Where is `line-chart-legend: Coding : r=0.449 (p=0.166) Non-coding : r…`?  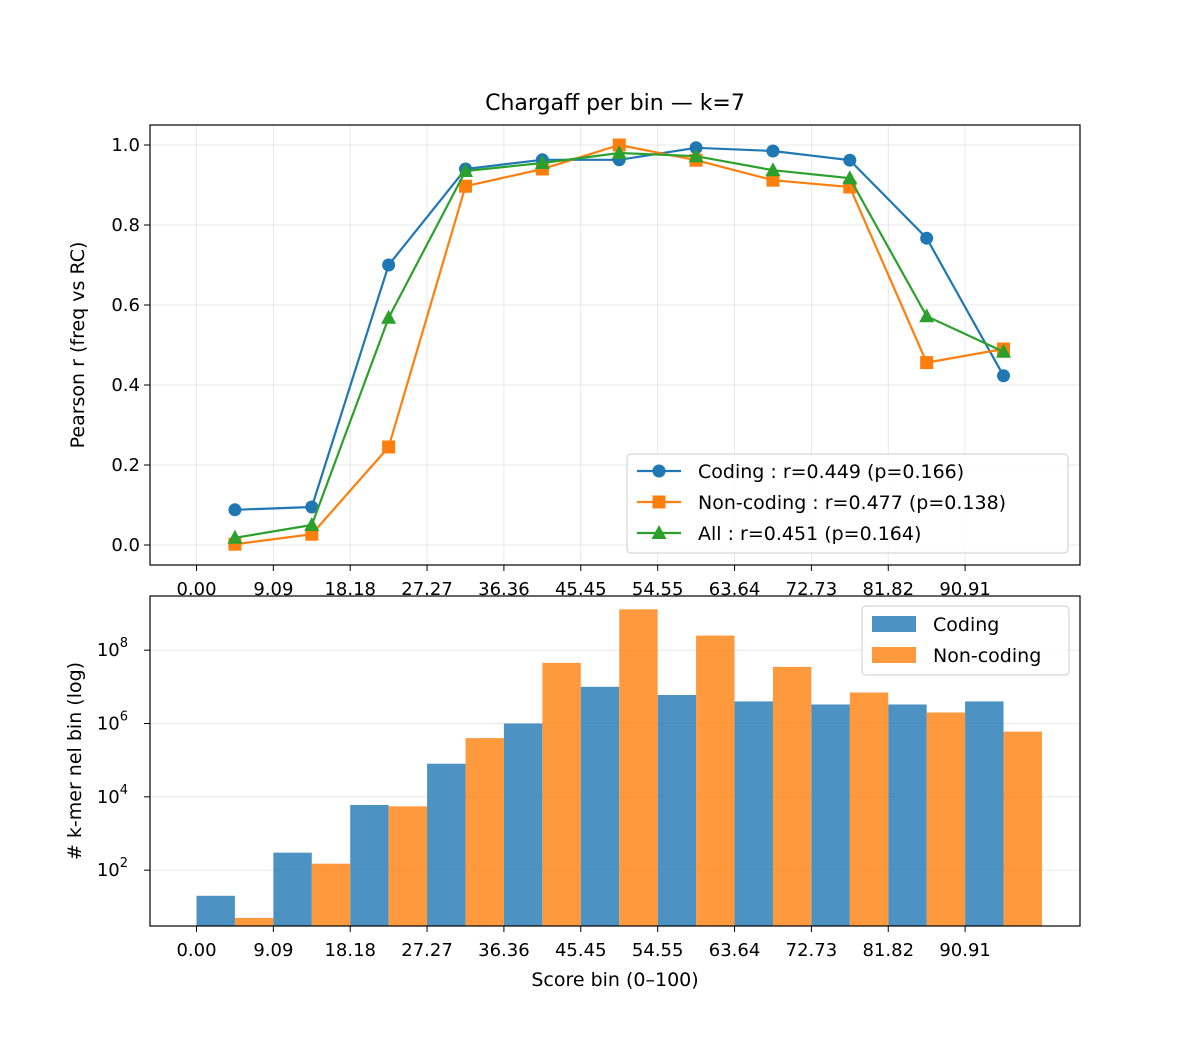
line-chart-legend: Coding : r=0.449 (p=0.166) Non-coding : r… is located at coordinates (847, 503).